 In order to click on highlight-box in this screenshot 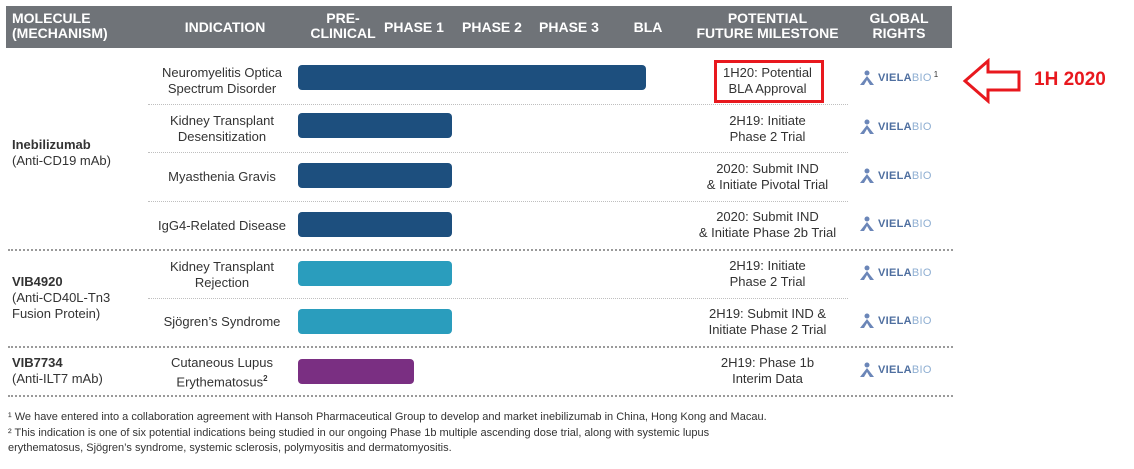, I will do `click(769, 81)`.